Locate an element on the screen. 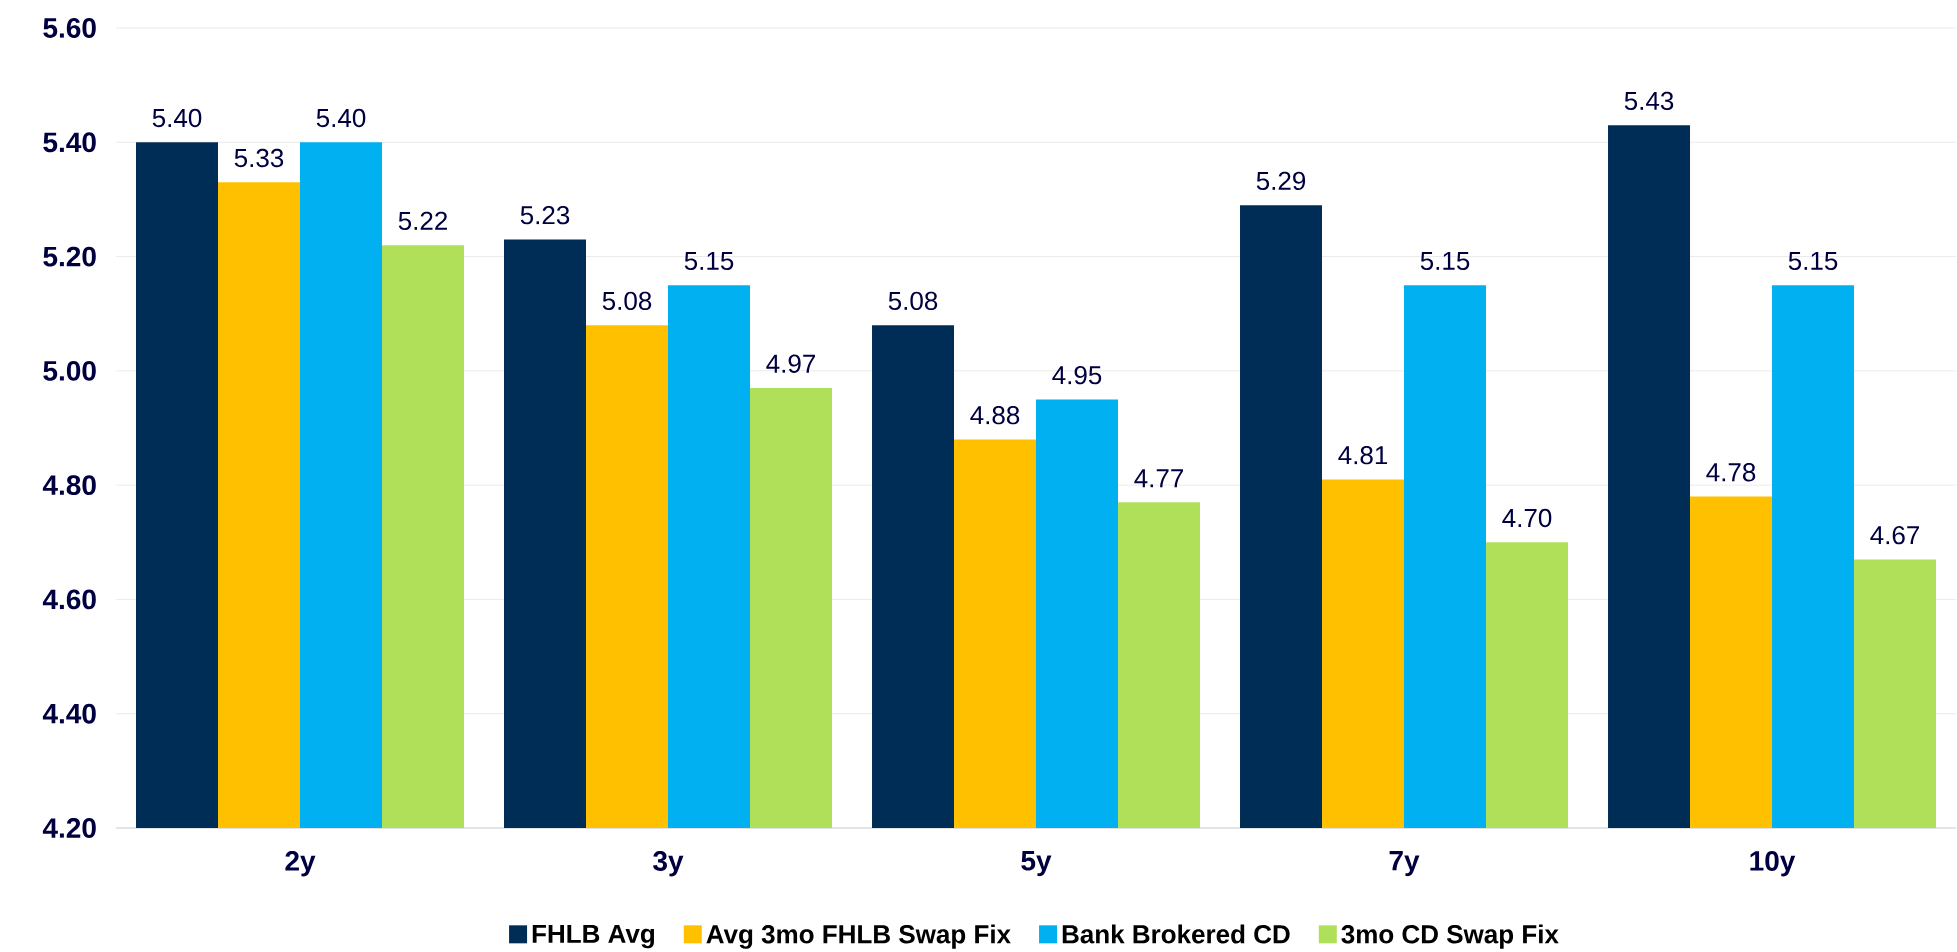 Image resolution: width=1957 pixels, height=952 pixels. data-label: 4.77 is located at coordinates (1158, 478).